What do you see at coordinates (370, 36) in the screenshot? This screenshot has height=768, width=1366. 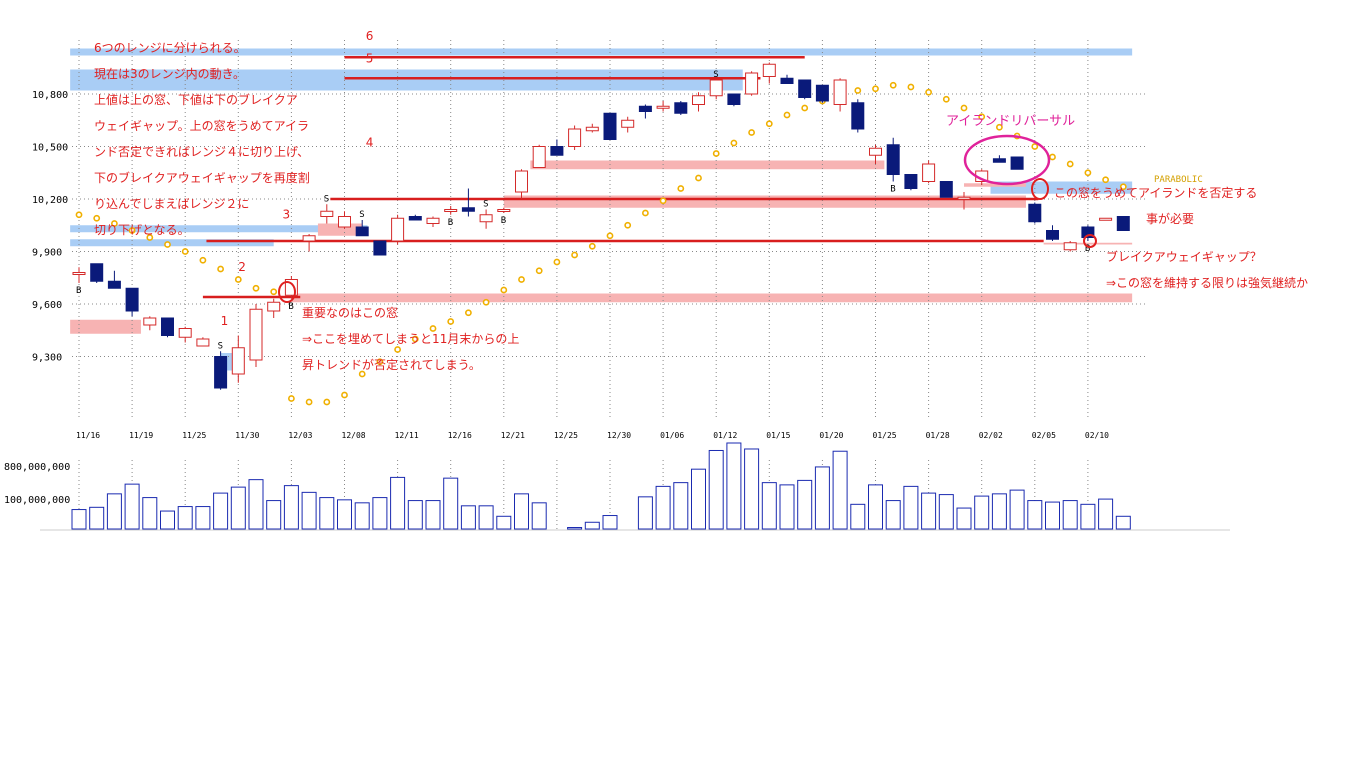 I see `range-number: 6` at bounding box center [370, 36].